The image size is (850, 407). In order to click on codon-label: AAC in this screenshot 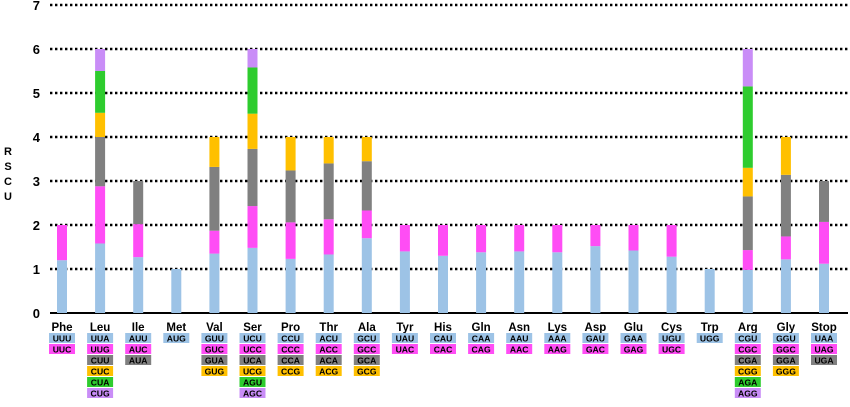, I will do `click(519, 349)`.